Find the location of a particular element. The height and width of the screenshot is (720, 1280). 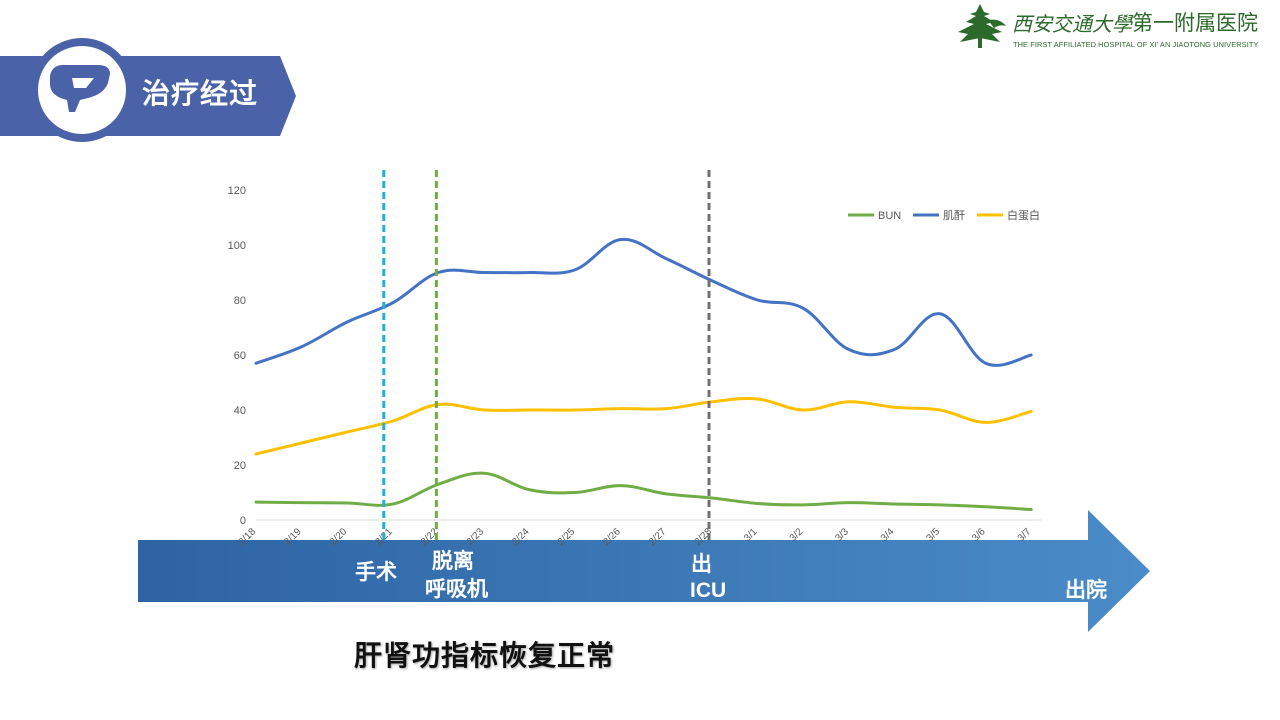

logo-hospital-name: 第一附属医院 is located at coordinates (1195, 23).